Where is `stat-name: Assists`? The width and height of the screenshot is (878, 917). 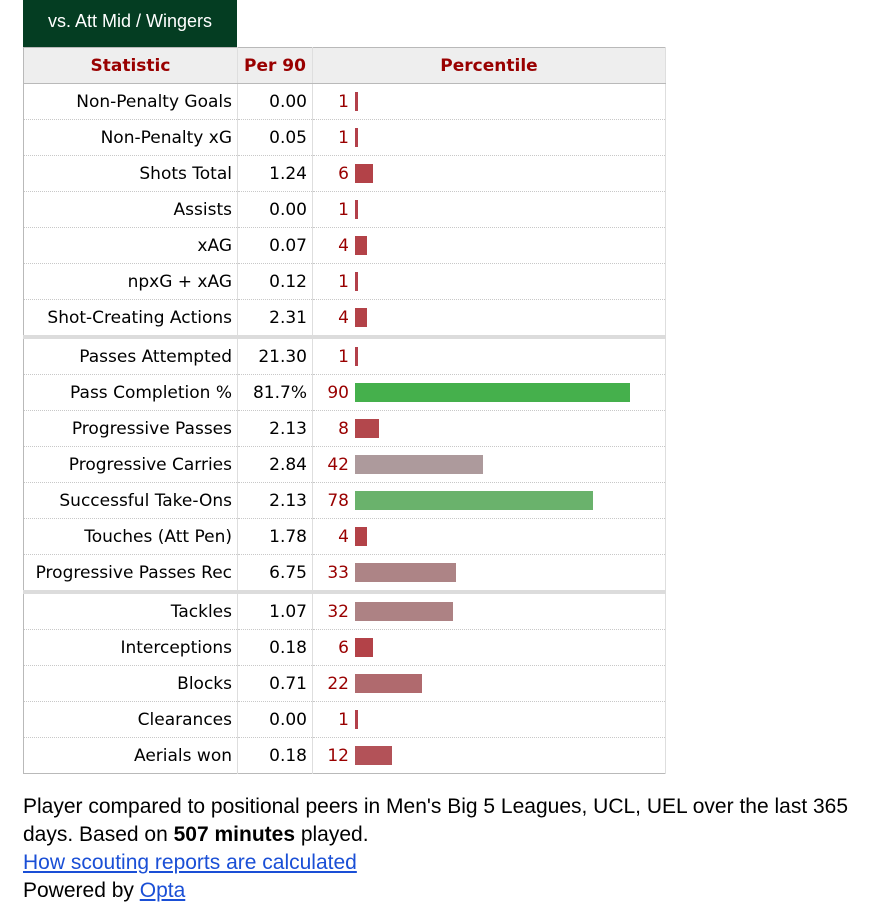
stat-name: Assists is located at coordinates (130, 209).